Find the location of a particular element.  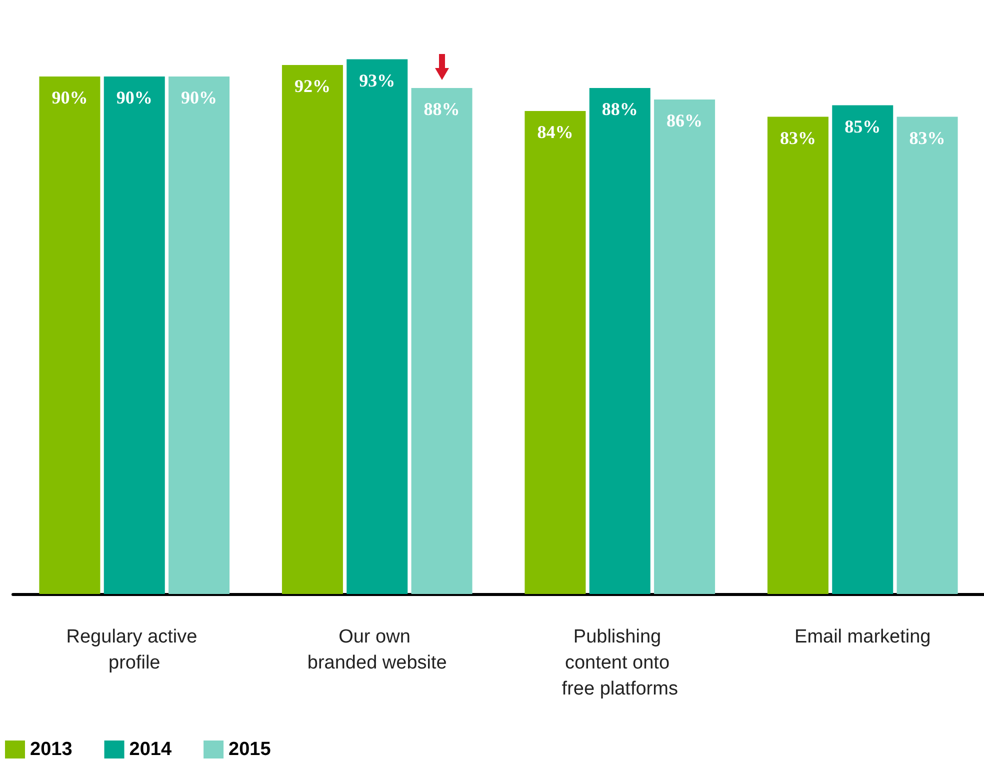

x-tick-label: Publishing content onto free platforms is located at coordinates (620, 663).